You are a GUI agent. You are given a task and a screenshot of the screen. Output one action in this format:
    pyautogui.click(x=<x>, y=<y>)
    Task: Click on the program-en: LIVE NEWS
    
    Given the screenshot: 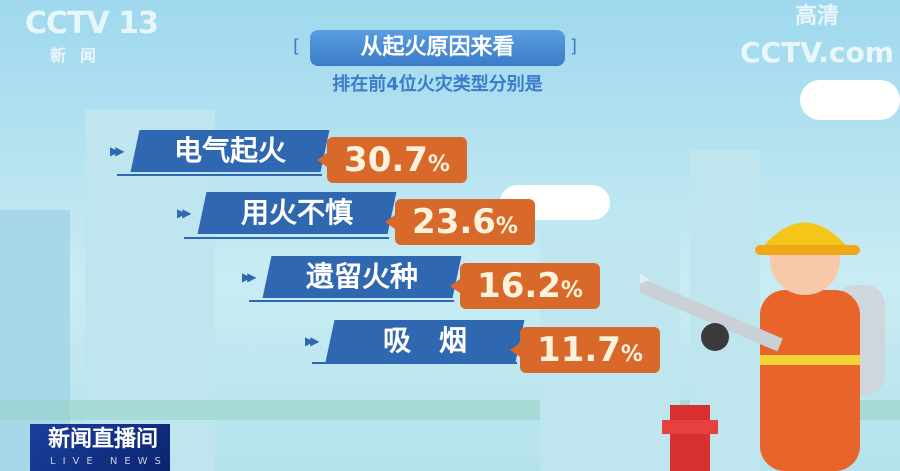 What is the action you would take?
    pyautogui.click(x=109, y=461)
    